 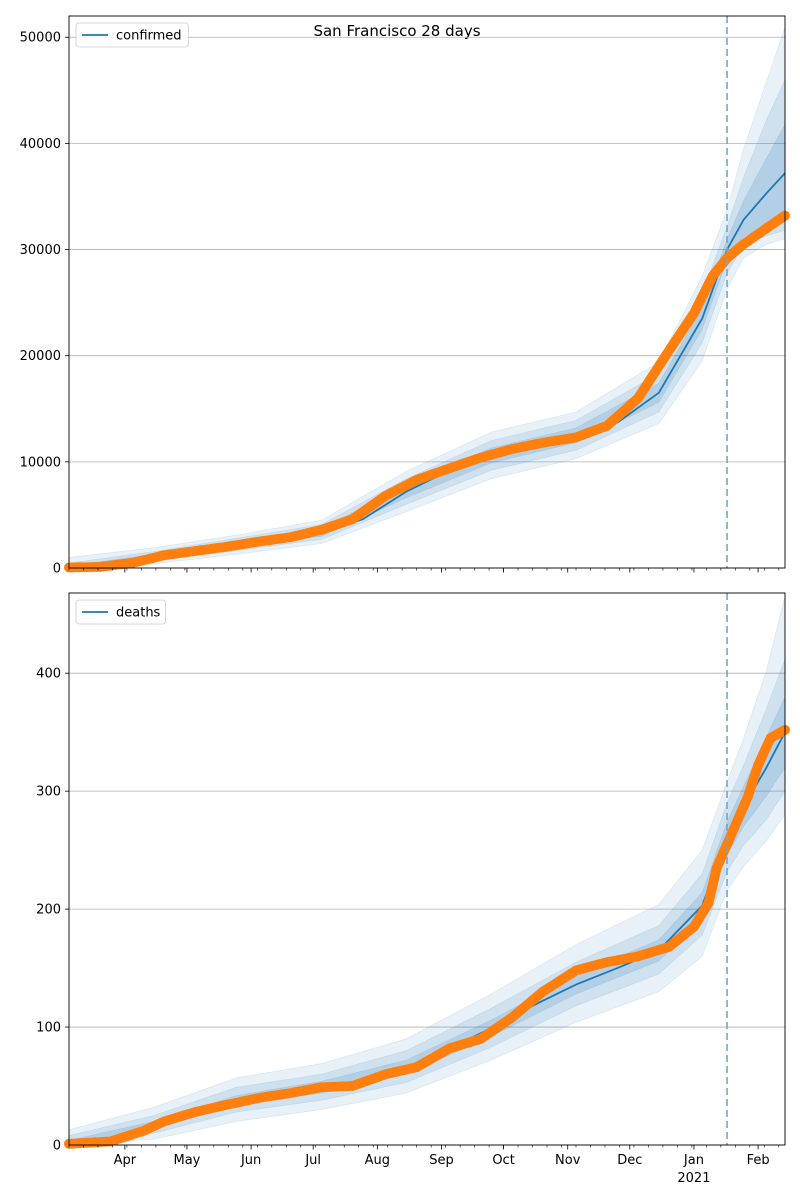 I want to click on y-tick-label: 20000, so click(x=40, y=356).